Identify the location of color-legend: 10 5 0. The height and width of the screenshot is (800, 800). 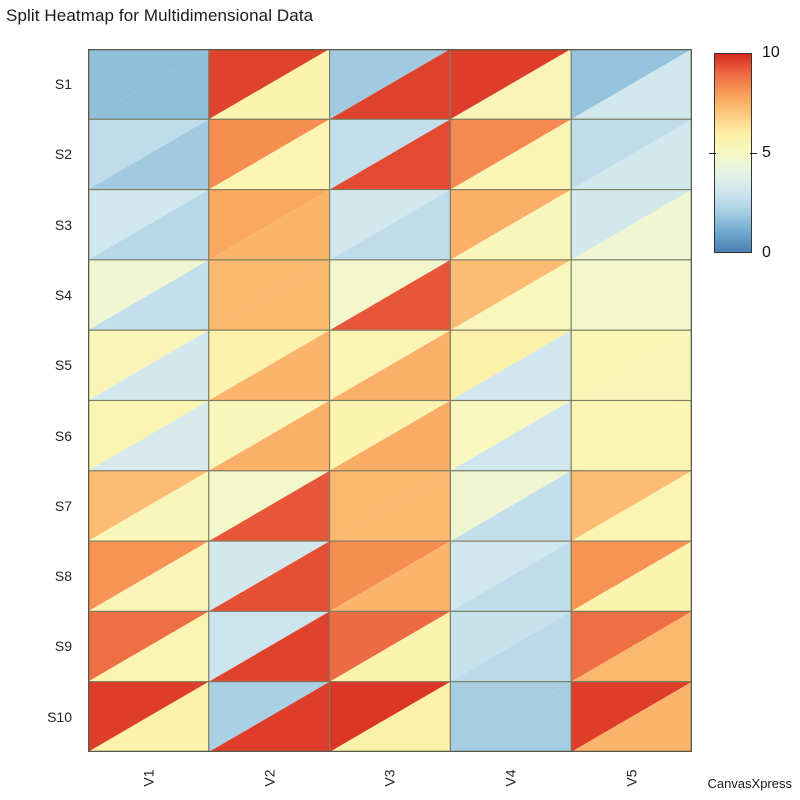
(754, 156).